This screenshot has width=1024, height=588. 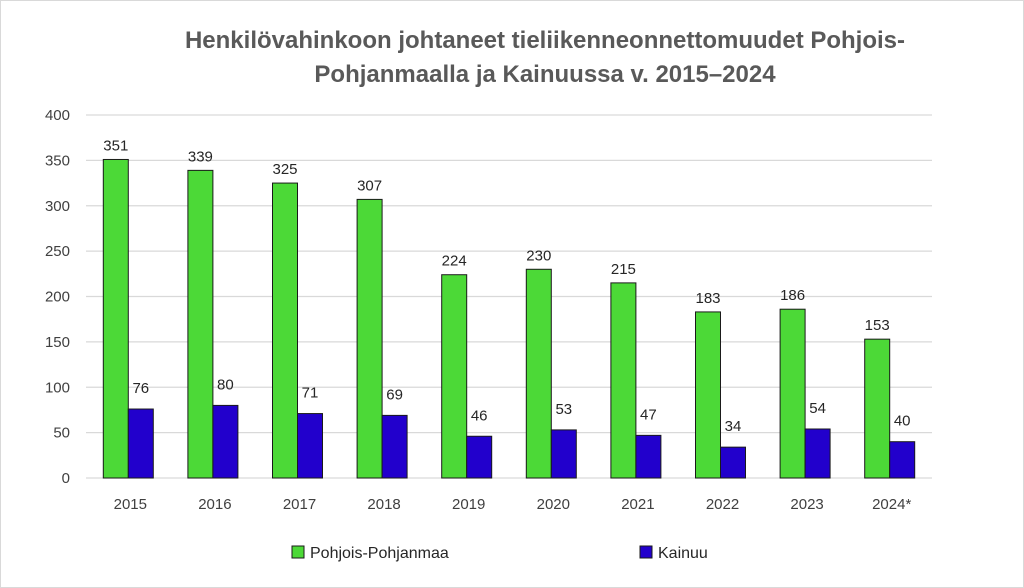 I want to click on data-label: 351, so click(x=115, y=145).